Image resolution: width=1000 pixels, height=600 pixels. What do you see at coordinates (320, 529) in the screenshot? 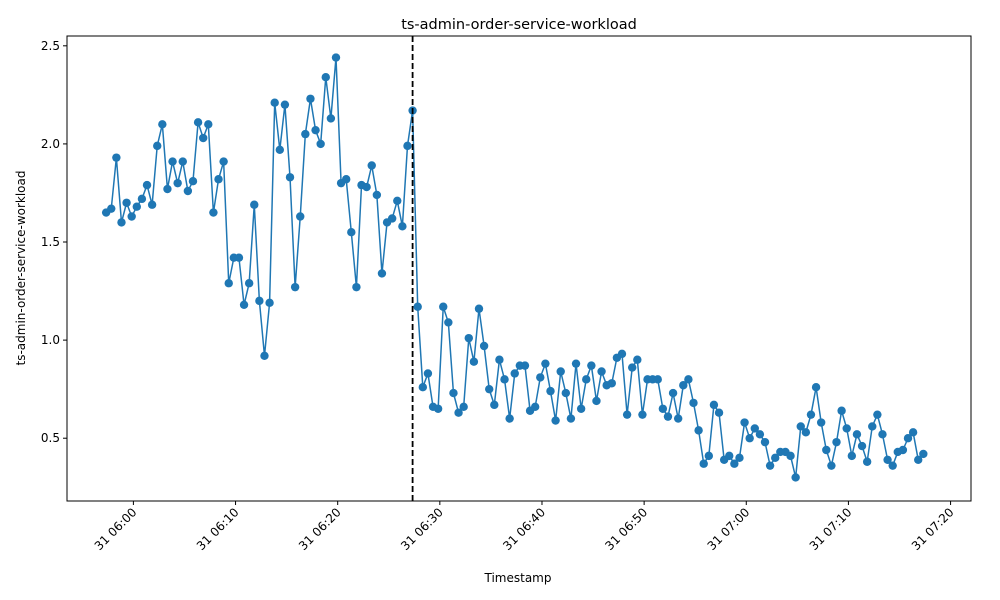
I see `x-tick-label: 31 06:20` at bounding box center [320, 529].